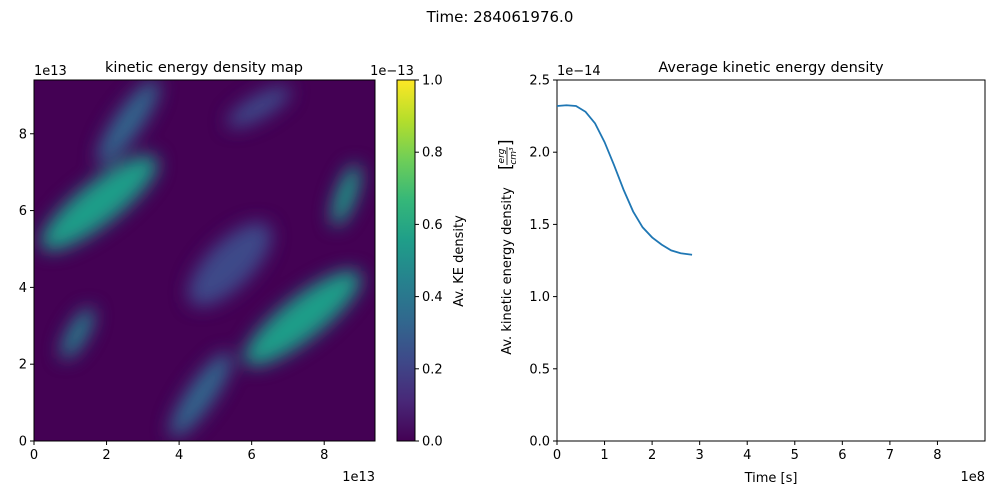 This screenshot has height=500, width=1000. I want to click on line-x-tick-label: 5, so click(795, 455).